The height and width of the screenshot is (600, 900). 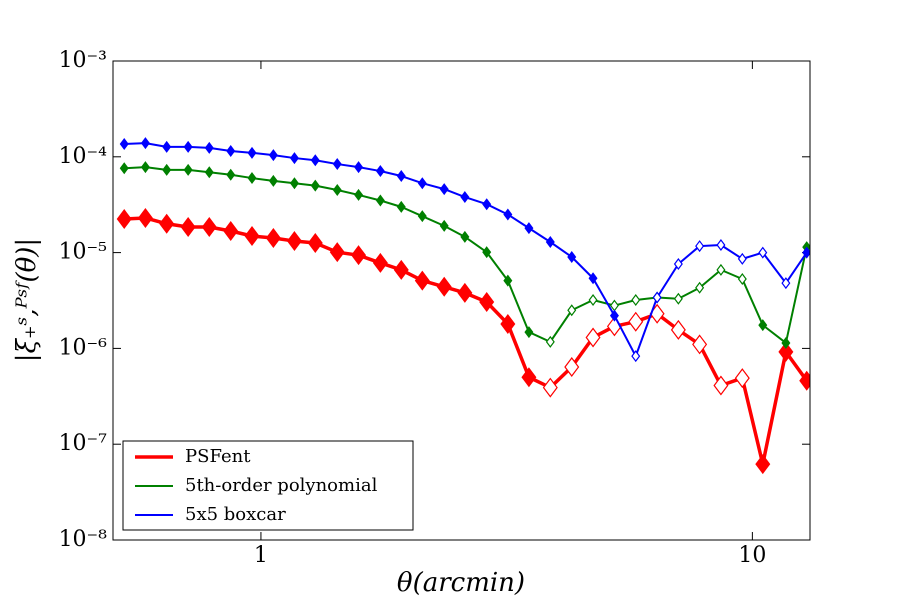 I want to click on y-tick-label: 10⁻⁴, so click(x=83, y=156).